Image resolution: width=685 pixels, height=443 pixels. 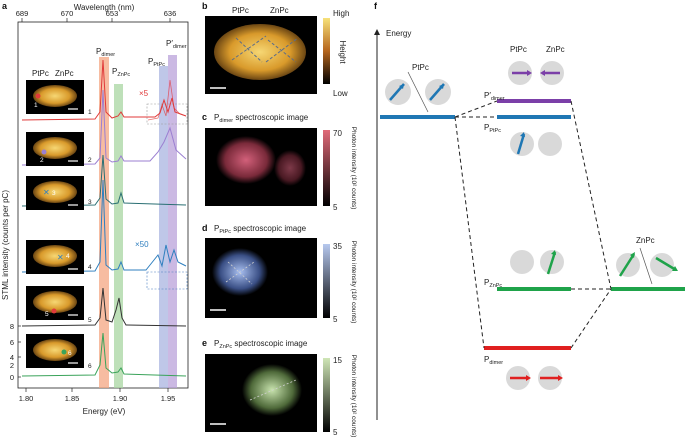 What do you see at coordinates (72, 398) in the screenshot?
I see `bottom-tick-2: 1.85` at bounding box center [72, 398].